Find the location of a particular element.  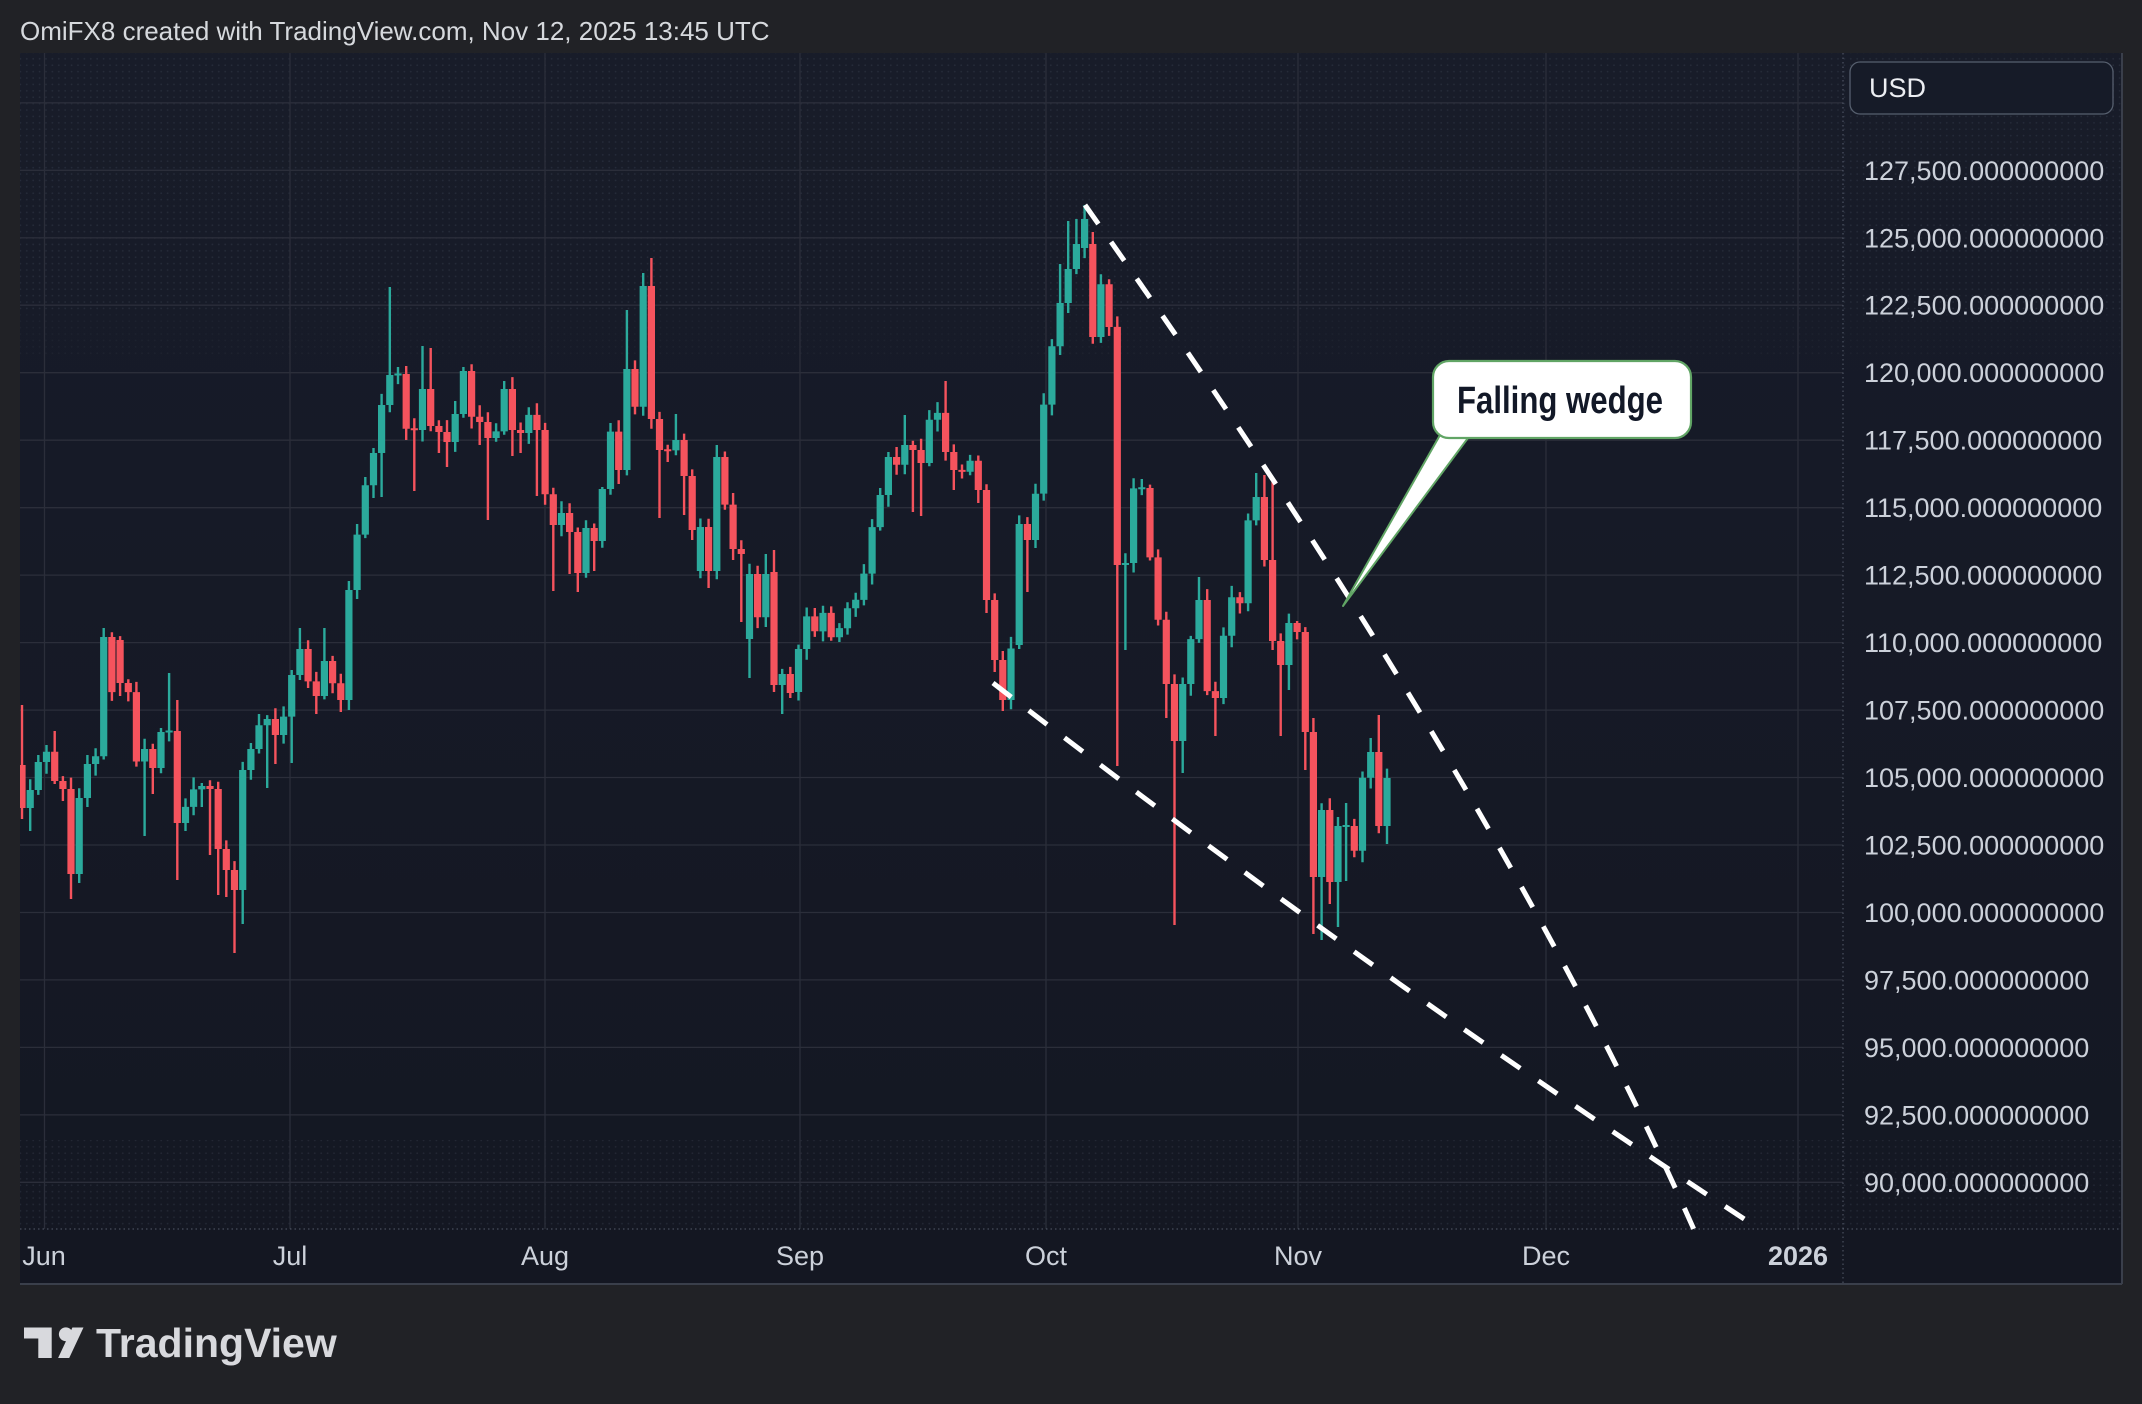

svg-text: TradingView is located at coordinates (216, 1343).